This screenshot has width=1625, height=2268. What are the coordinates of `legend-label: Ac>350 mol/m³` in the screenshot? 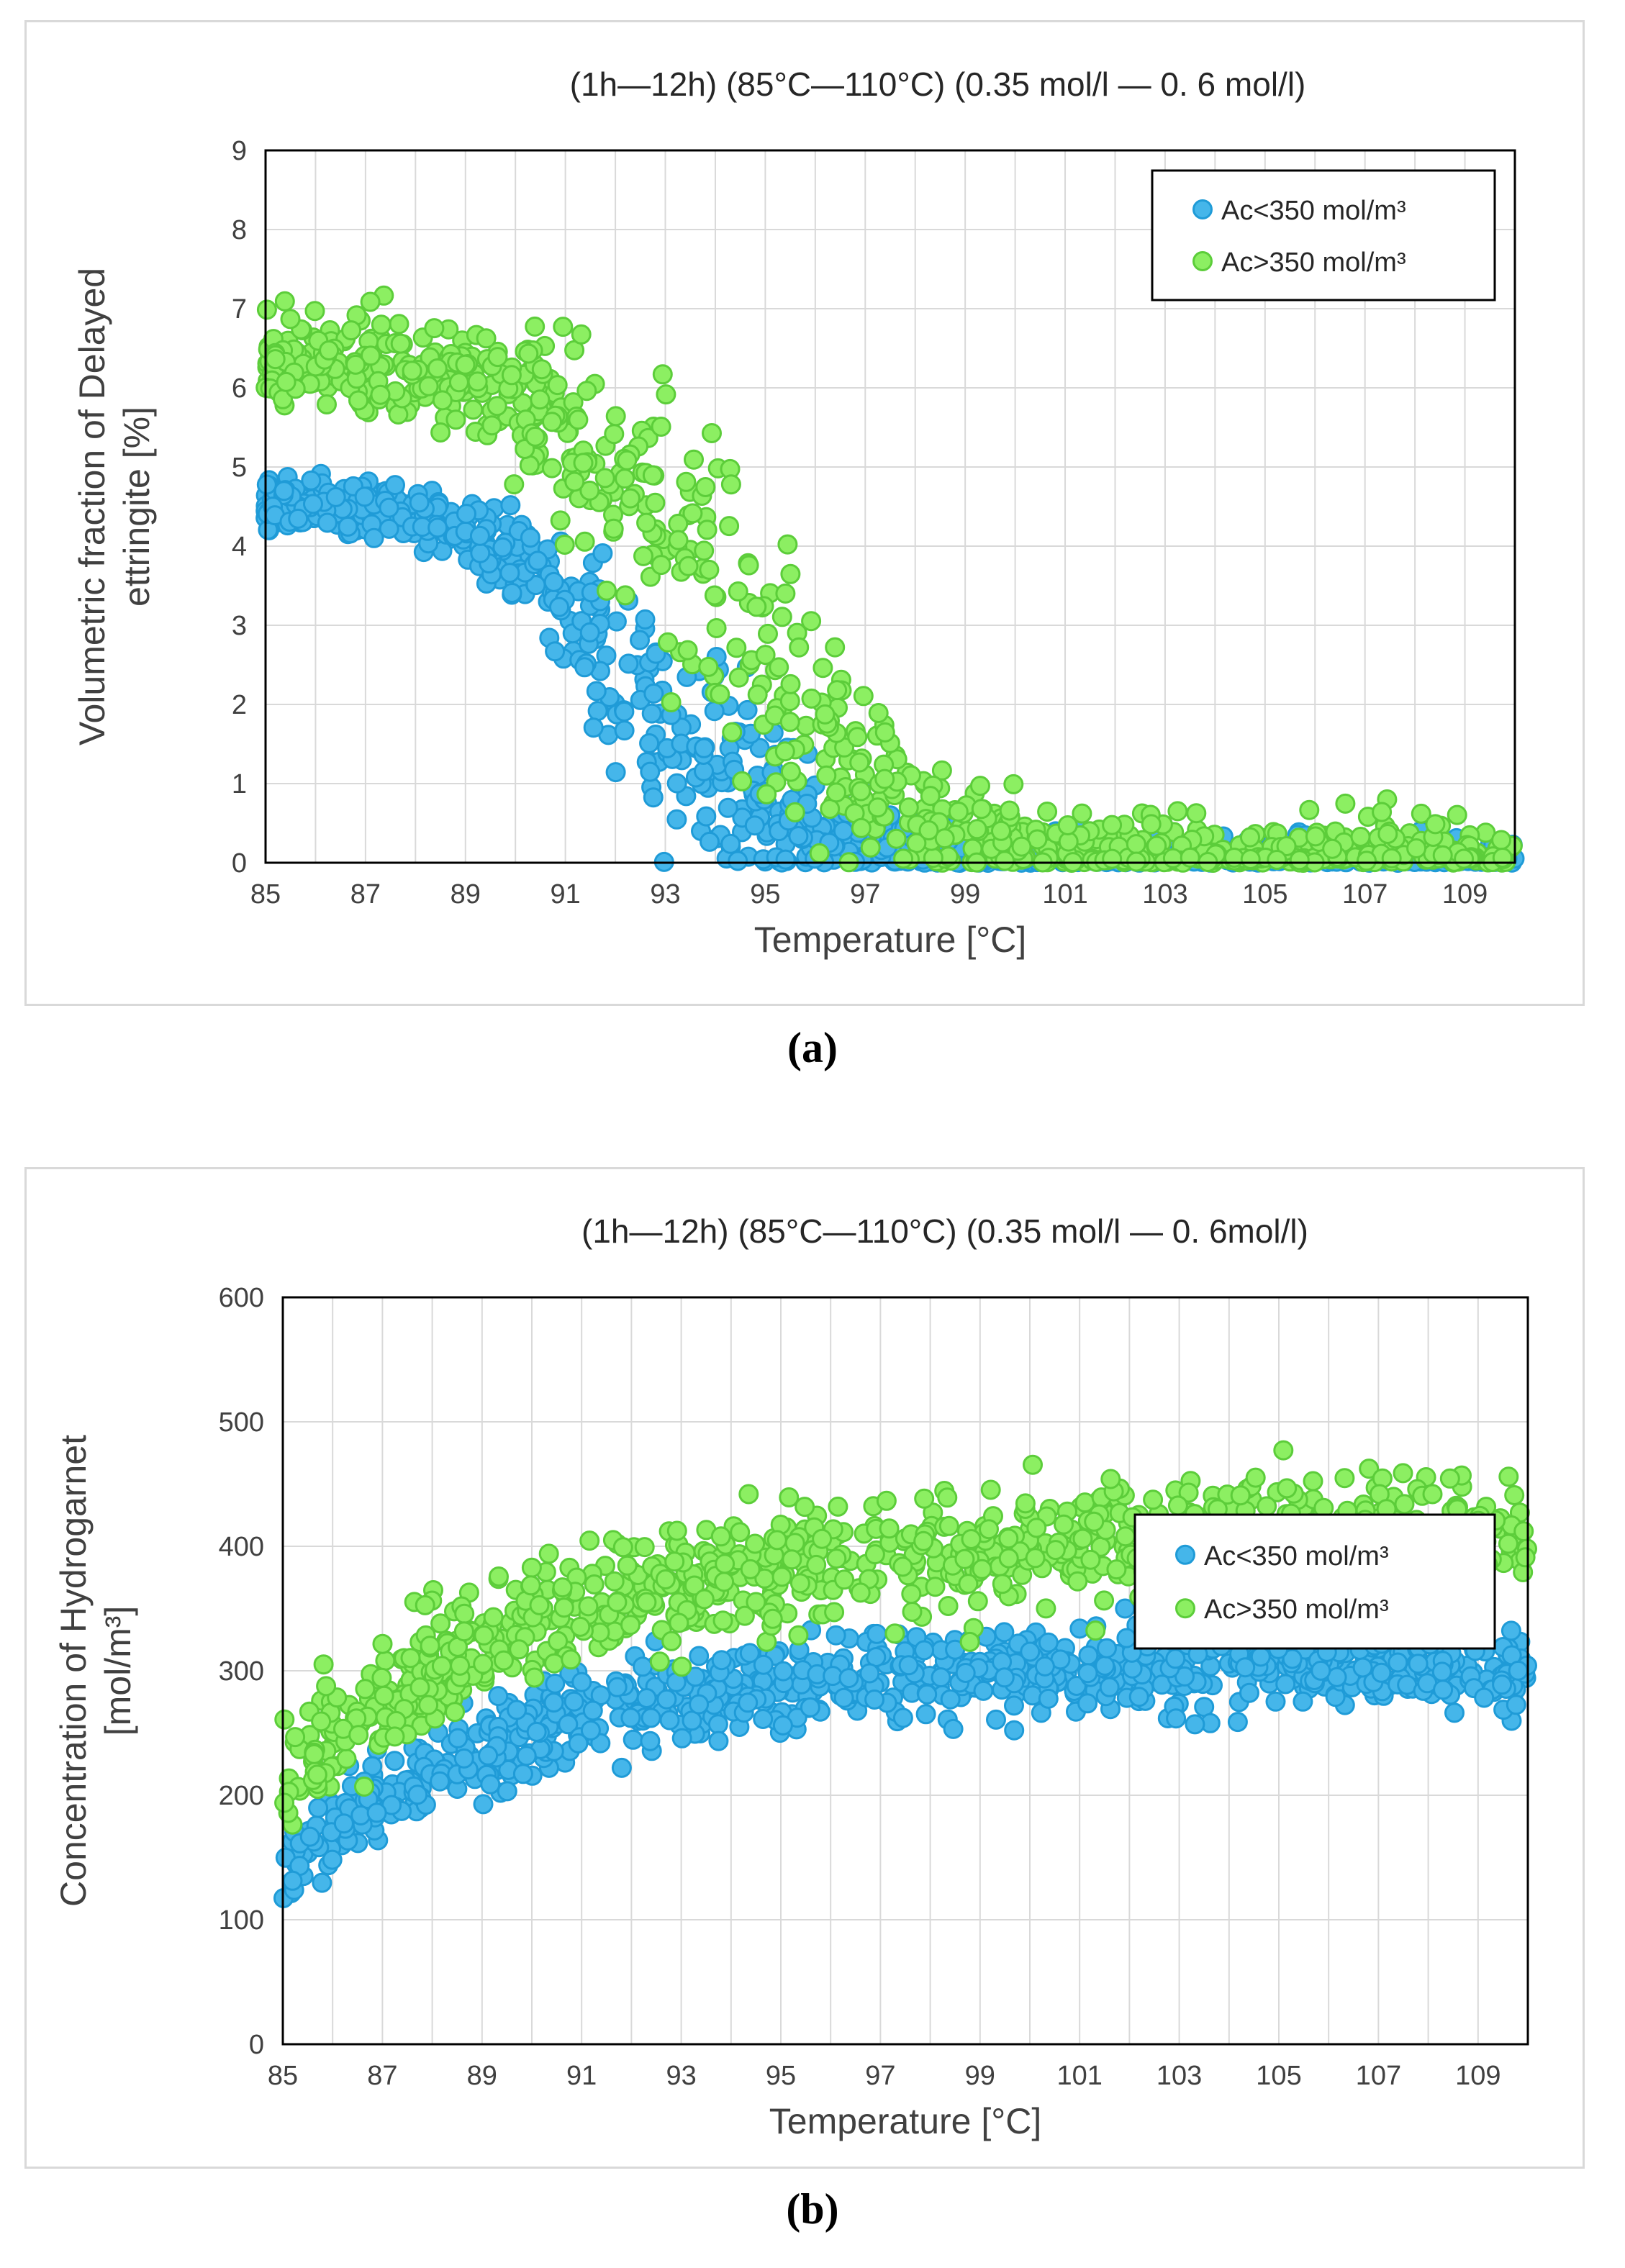 It's located at (1314, 263).